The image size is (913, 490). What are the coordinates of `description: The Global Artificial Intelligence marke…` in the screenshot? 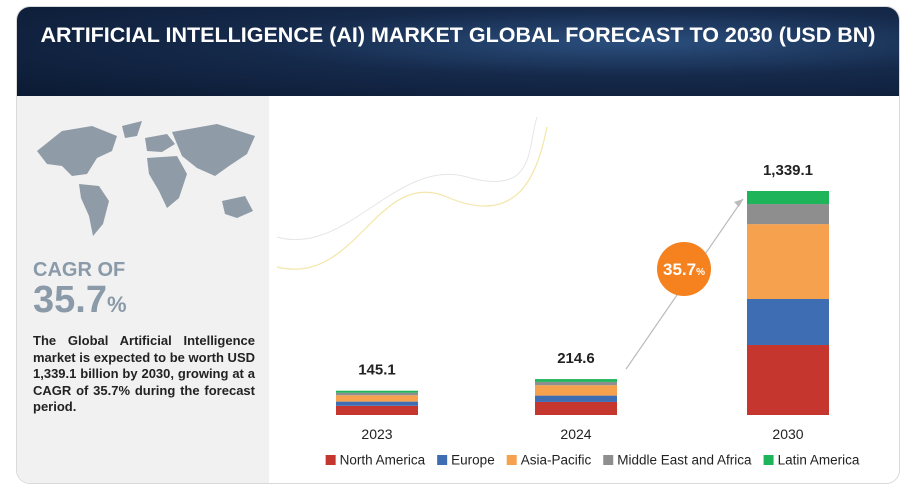 It's located at (144, 373).